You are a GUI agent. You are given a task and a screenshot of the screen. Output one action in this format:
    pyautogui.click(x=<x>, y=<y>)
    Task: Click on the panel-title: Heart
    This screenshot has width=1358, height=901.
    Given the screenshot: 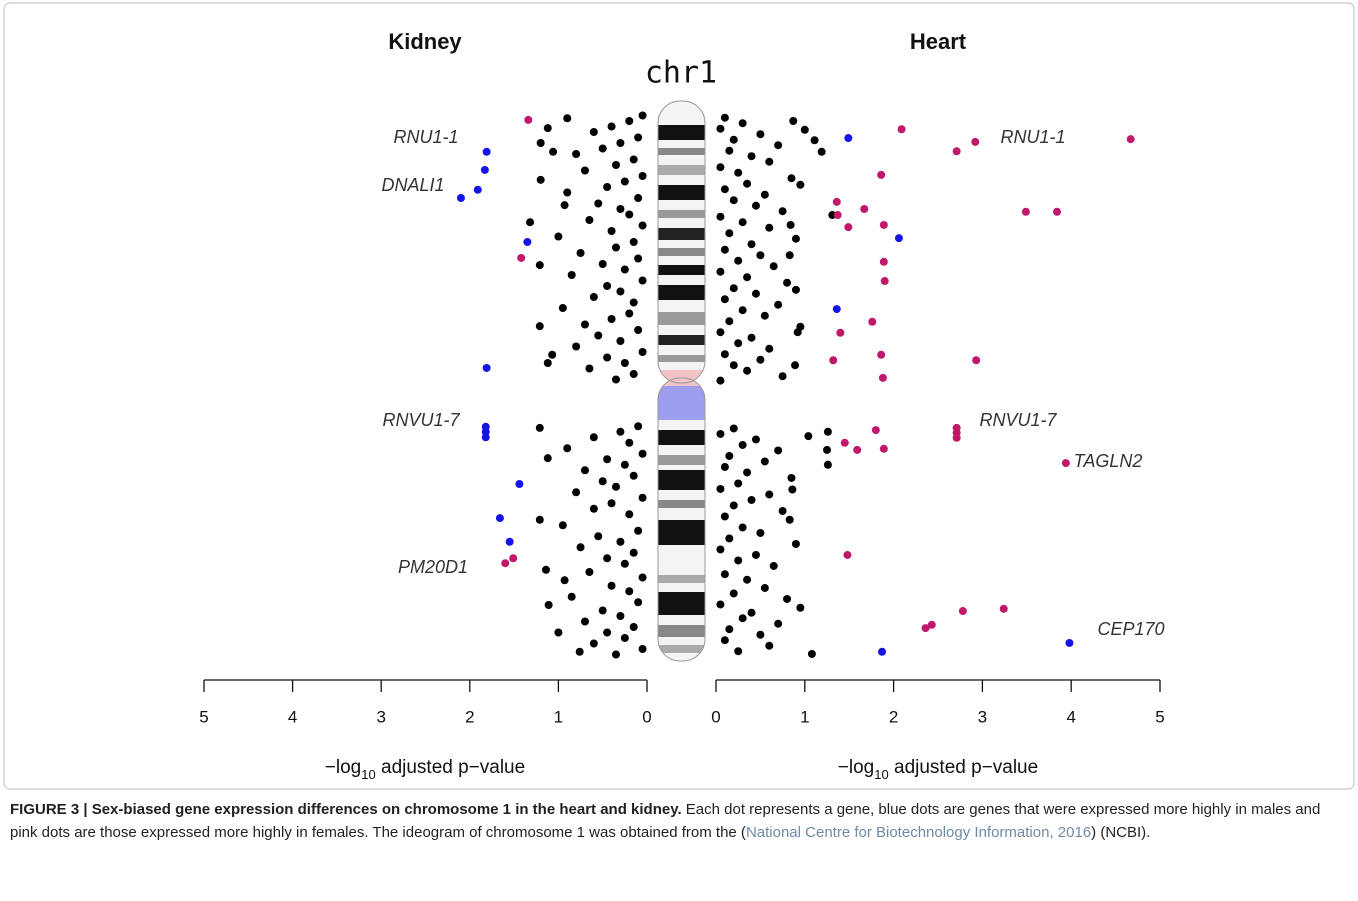 What is the action you would take?
    pyautogui.click(x=938, y=41)
    